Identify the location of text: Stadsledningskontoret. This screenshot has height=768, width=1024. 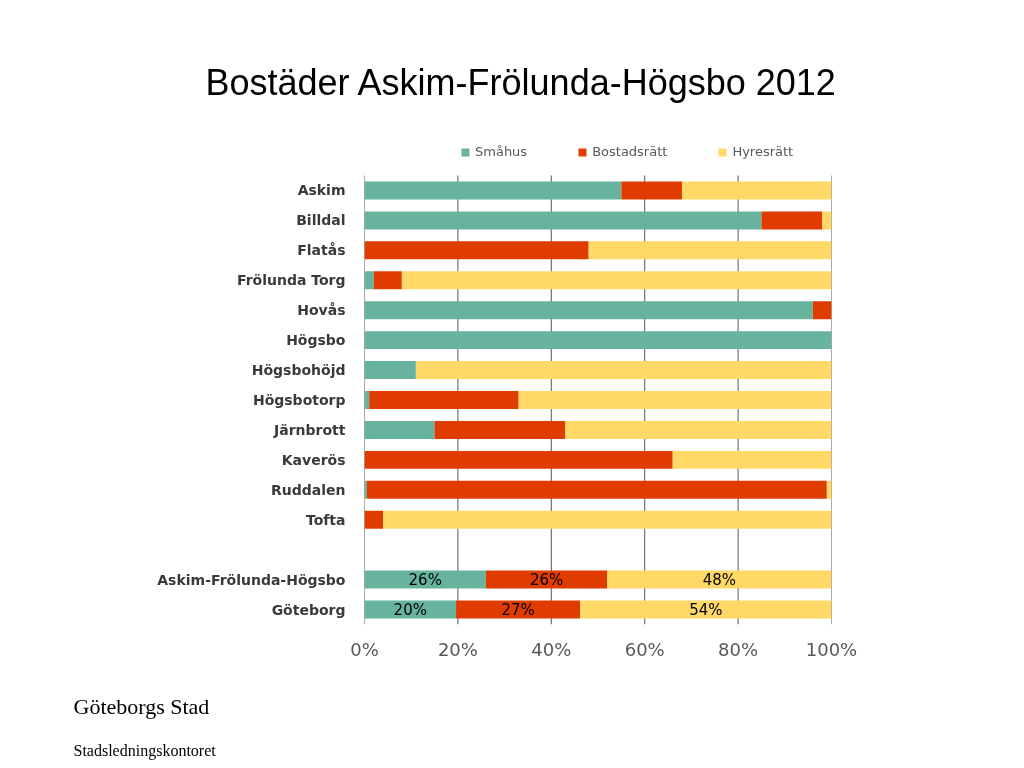
(145, 750).